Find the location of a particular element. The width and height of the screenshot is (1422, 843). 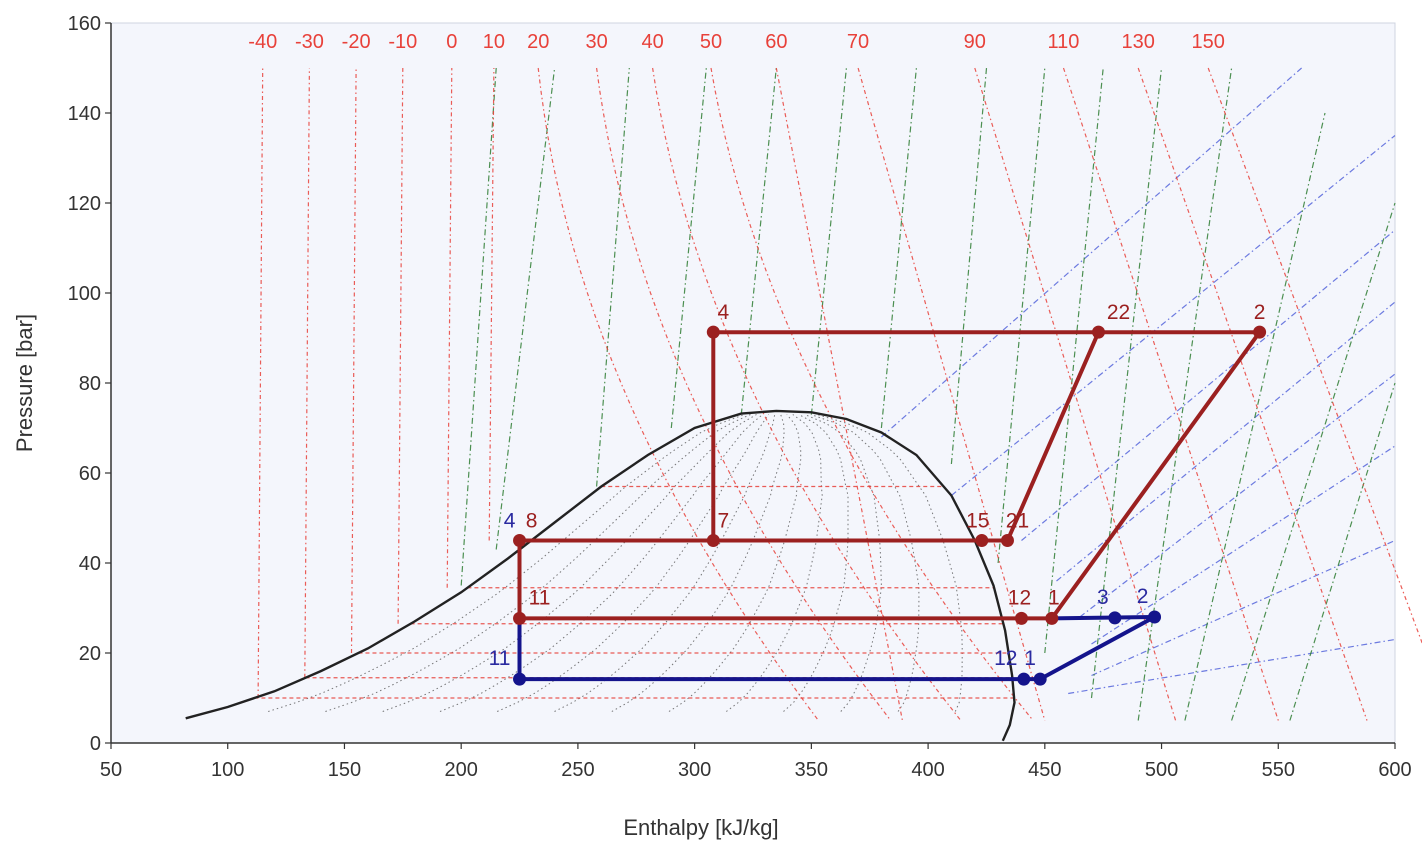

cycle-point-label: 12 is located at coordinates (1019, 597).